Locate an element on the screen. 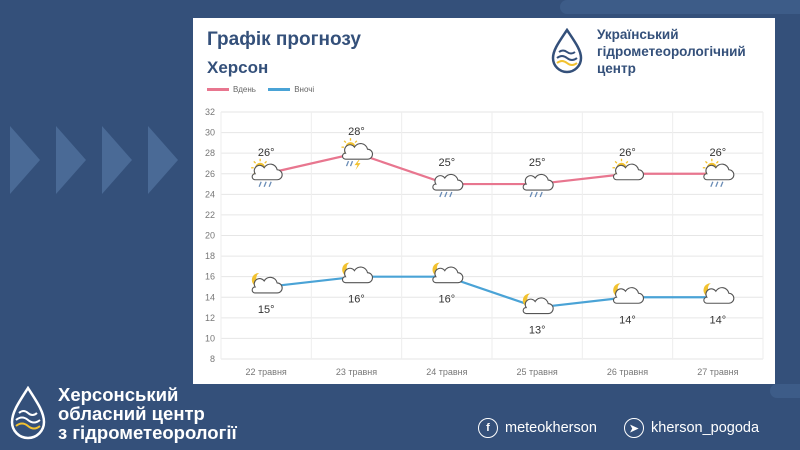  x-tick-label: 23 травня is located at coordinates (356, 372).